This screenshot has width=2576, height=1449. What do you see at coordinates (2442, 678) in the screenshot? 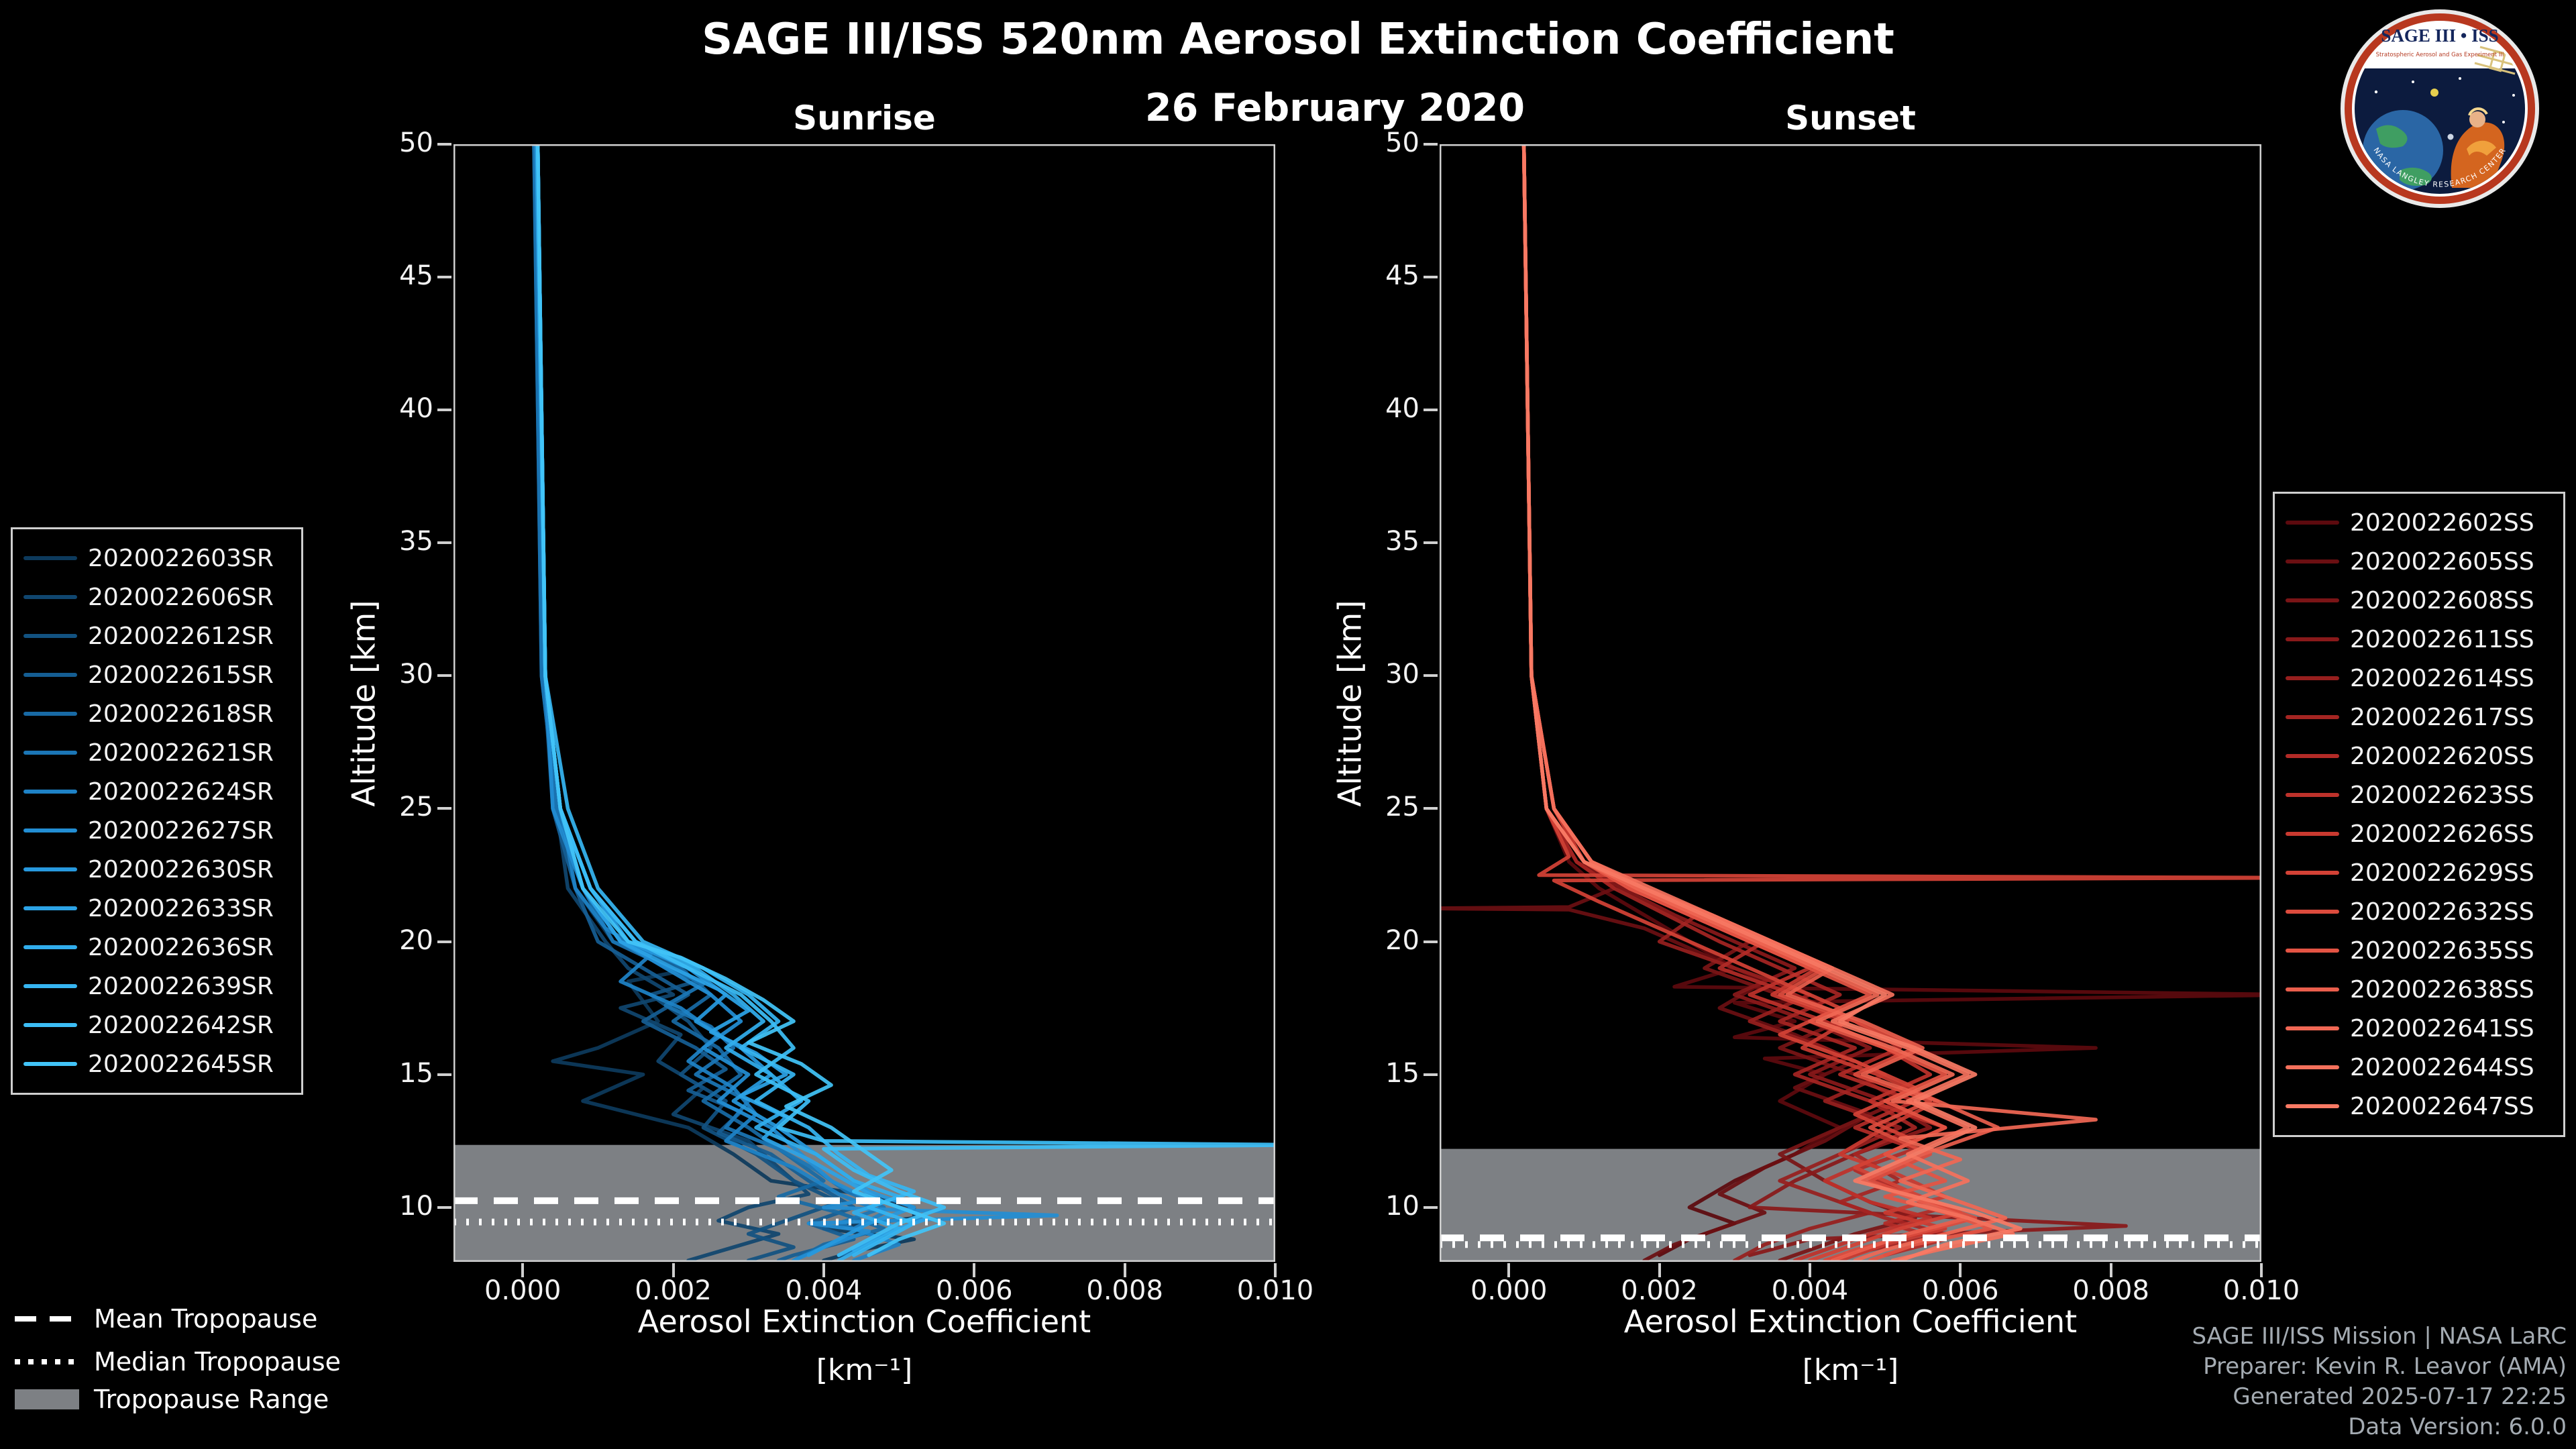
I see `legend-item-label: 2020022614SS` at bounding box center [2442, 678].